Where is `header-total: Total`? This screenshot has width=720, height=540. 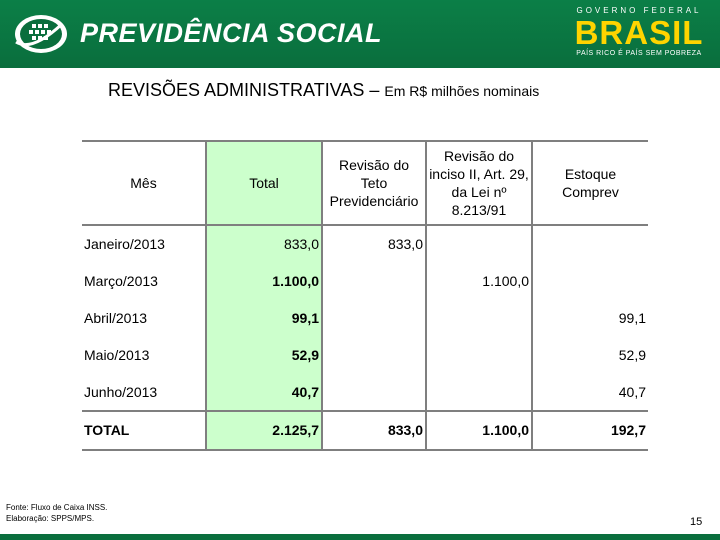
header-total: Total is located at coordinates (264, 183).